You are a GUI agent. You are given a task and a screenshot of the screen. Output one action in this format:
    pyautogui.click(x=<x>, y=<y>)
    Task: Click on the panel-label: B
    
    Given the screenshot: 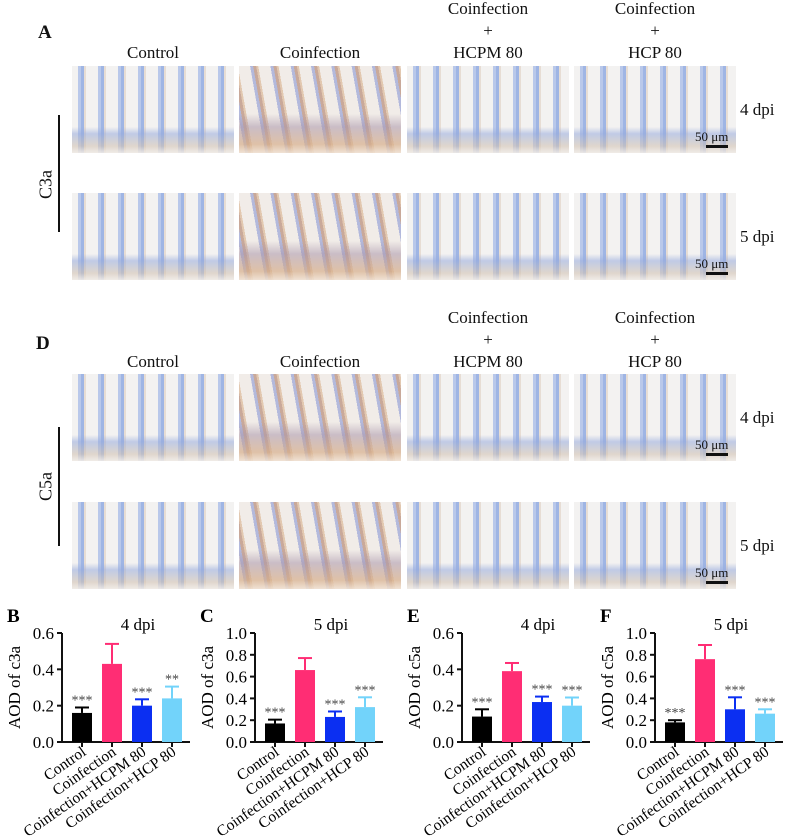 What is the action you would take?
    pyautogui.click(x=13, y=616)
    